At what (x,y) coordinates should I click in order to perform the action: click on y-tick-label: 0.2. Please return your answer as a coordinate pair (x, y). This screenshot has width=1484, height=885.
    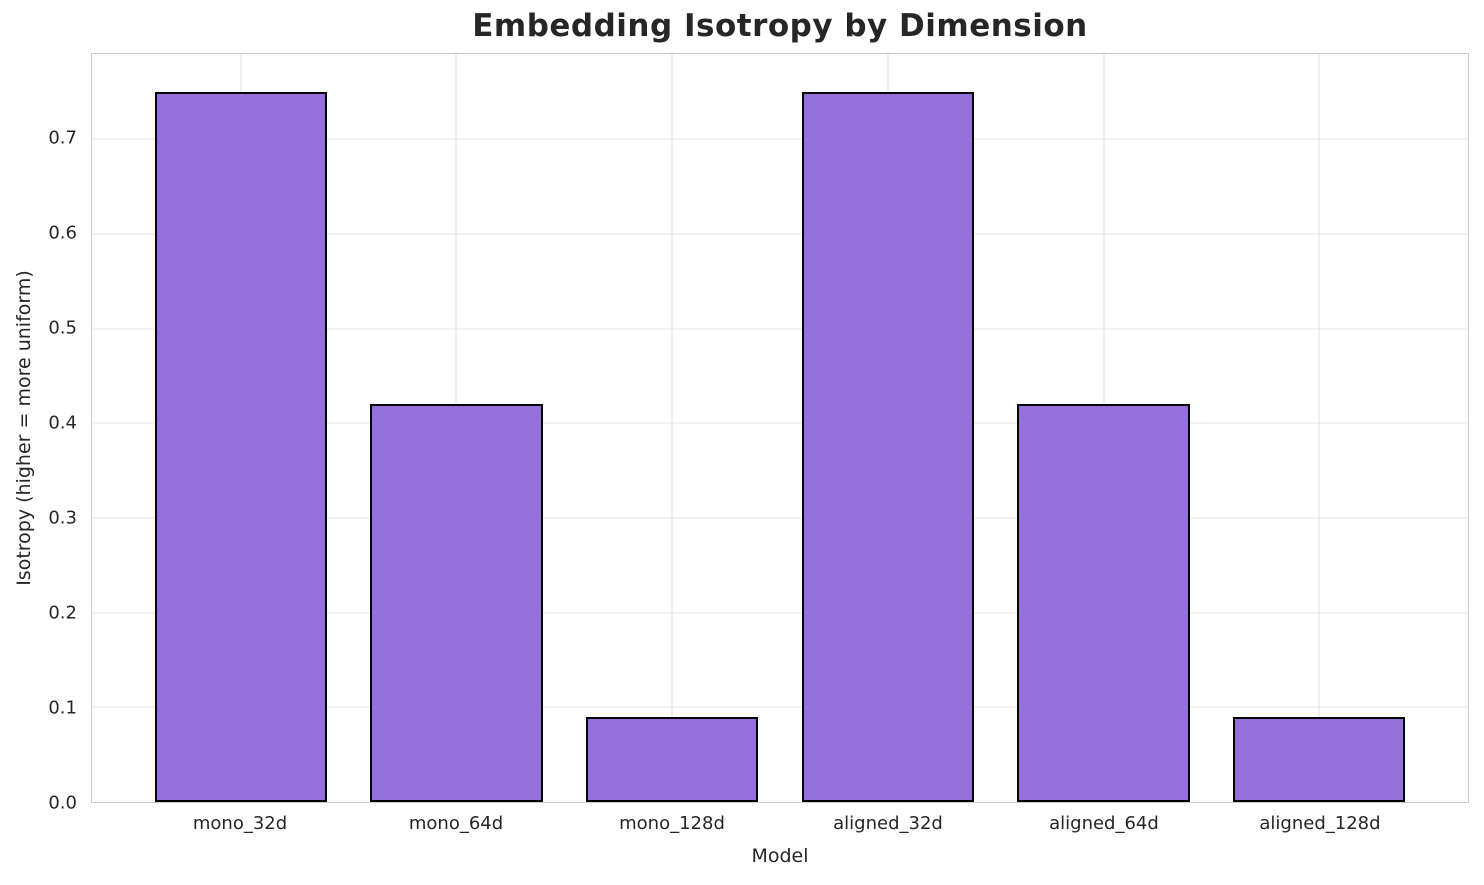
    Looking at the image, I should click on (62, 613).